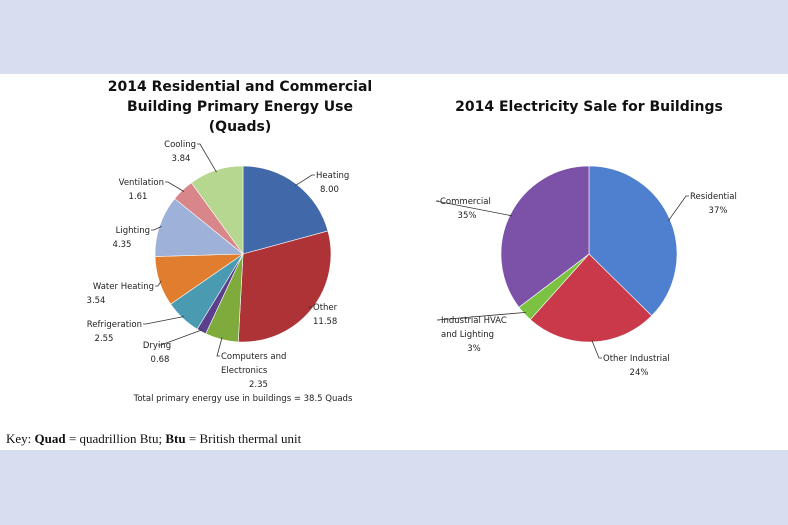 The image size is (788, 525). What do you see at coordinates (104, 339) in the screenshot?
I see `slice-value-refrigeration: 2.55` at bounding box center [104, 339].